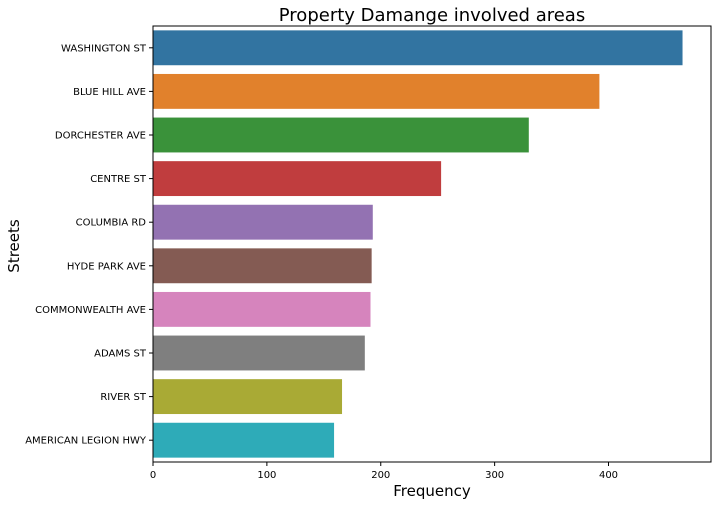 This screenshot has width=721, height=505. Describe the element at coordinates (118, 179) in the screenshot. I see `y-tick-label: CENTRE ST` at that location.